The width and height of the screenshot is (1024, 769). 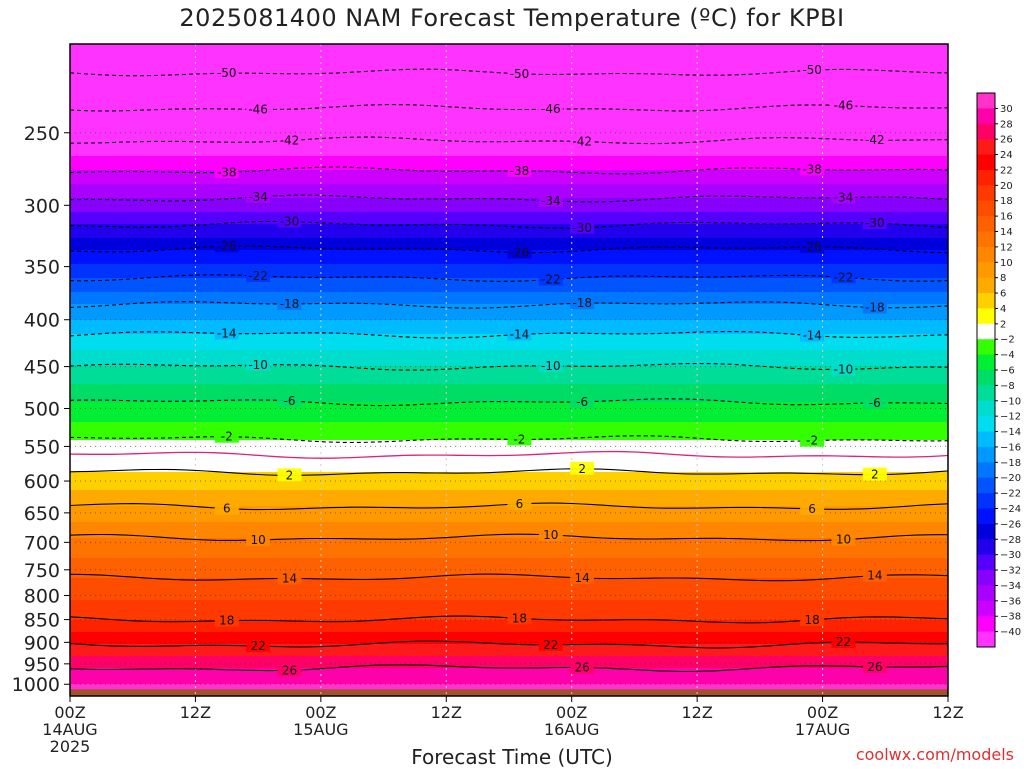 What do you see at coordinates (42, 643) in the screenshot?
I see `y-tick-label: 900` at bounding box center [42, 643].